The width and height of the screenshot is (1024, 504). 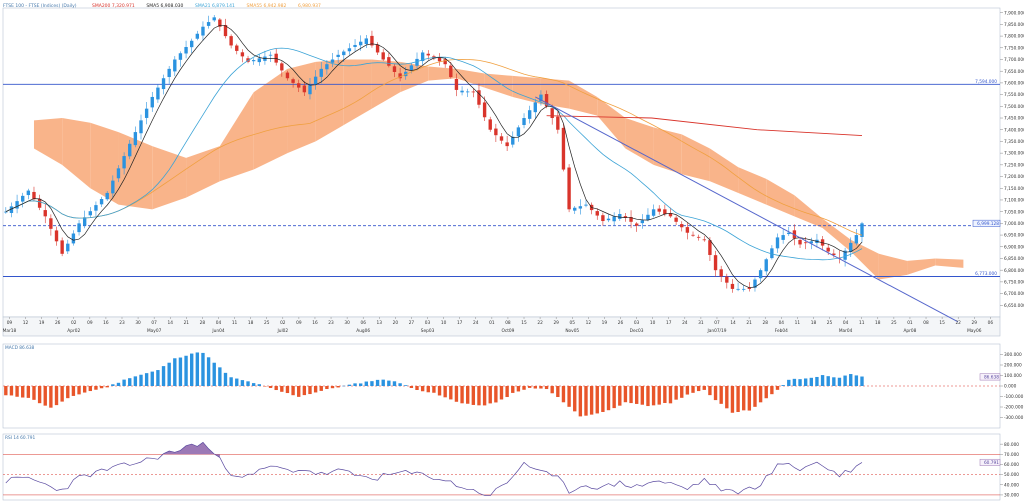 I want to click on macd-pane: MACD 86.638 86.638, so click(x=502, y=381).